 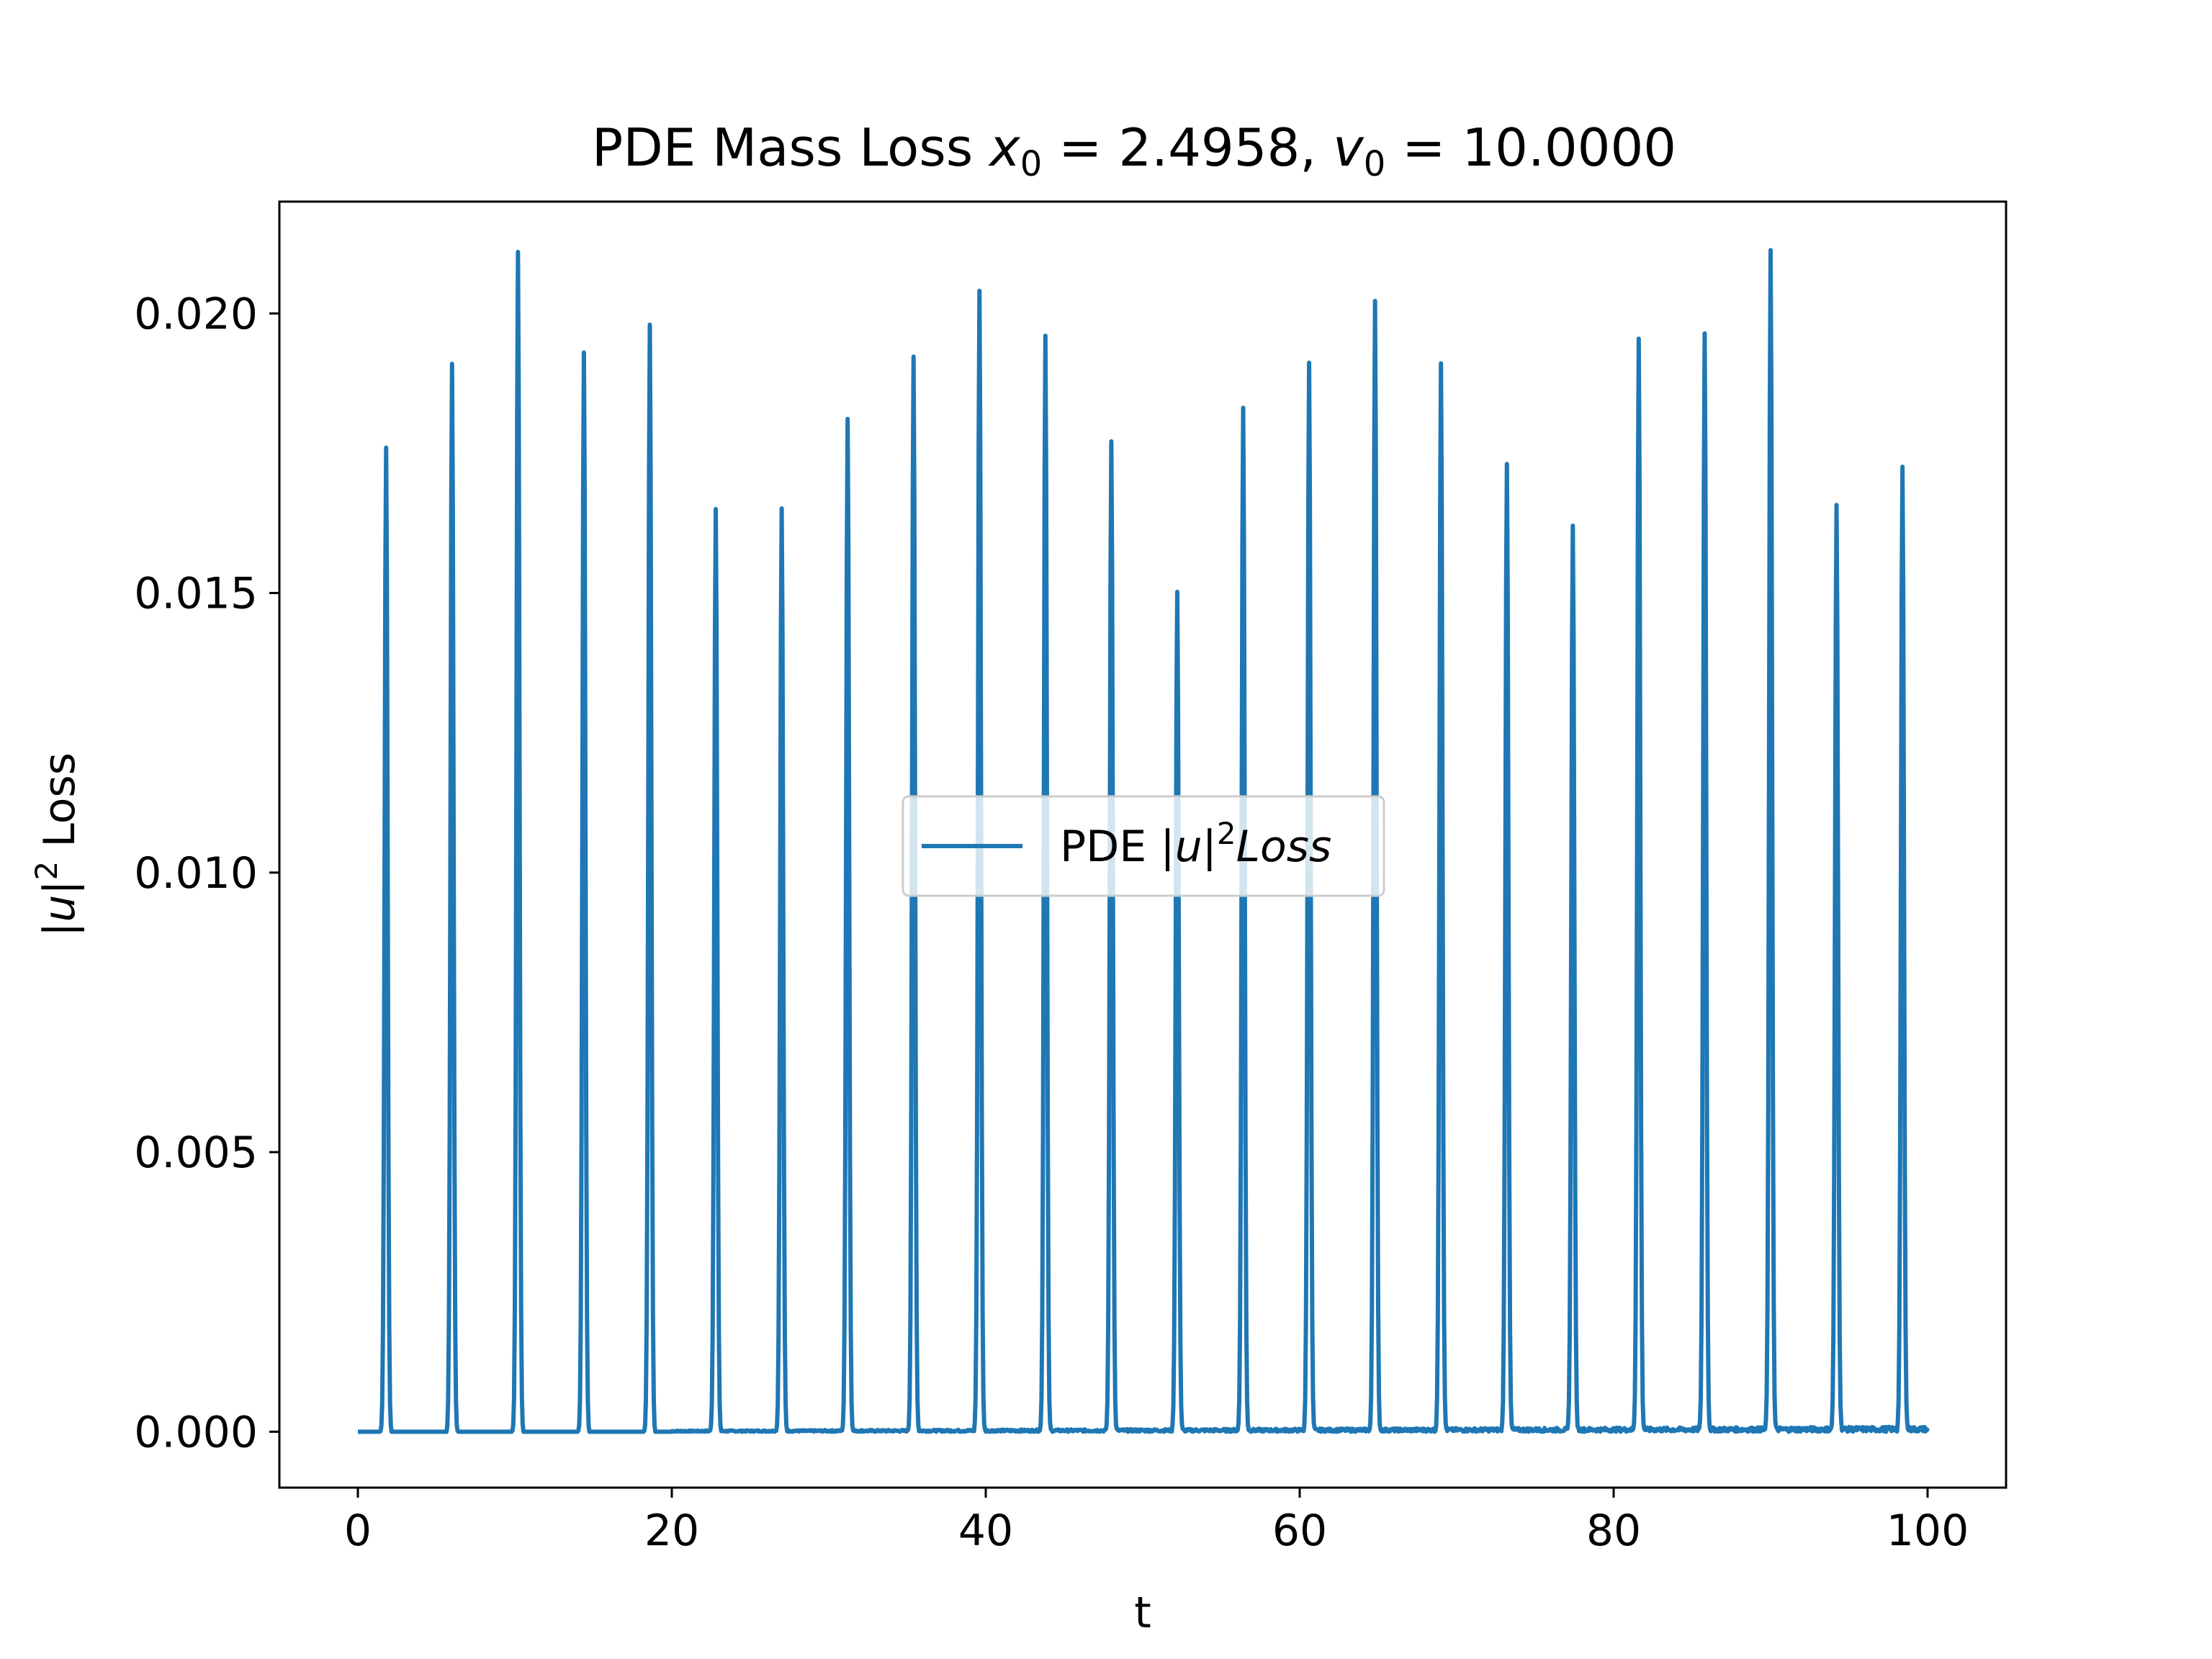 I want to click on legend: PDE |u|2Loss, so click(x=1144, y=846).